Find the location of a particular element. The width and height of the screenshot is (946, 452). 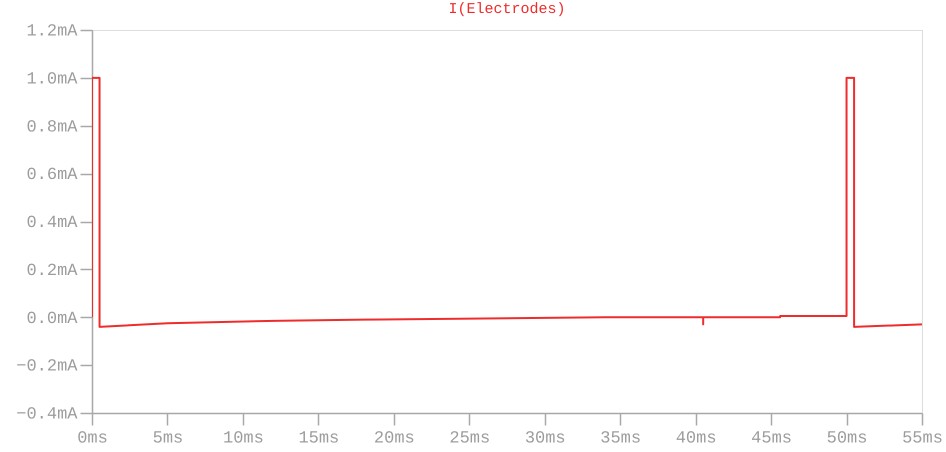

y-tick-label: 0.8mA is located at coordinates (52, 128).